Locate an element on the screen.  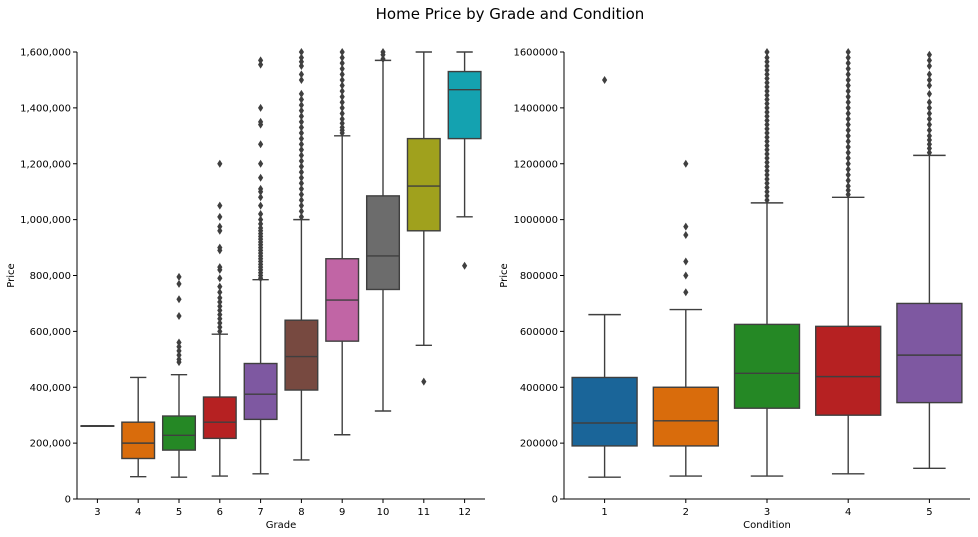
y-tick-label: 600,000 is located at coordinates (50, 332).